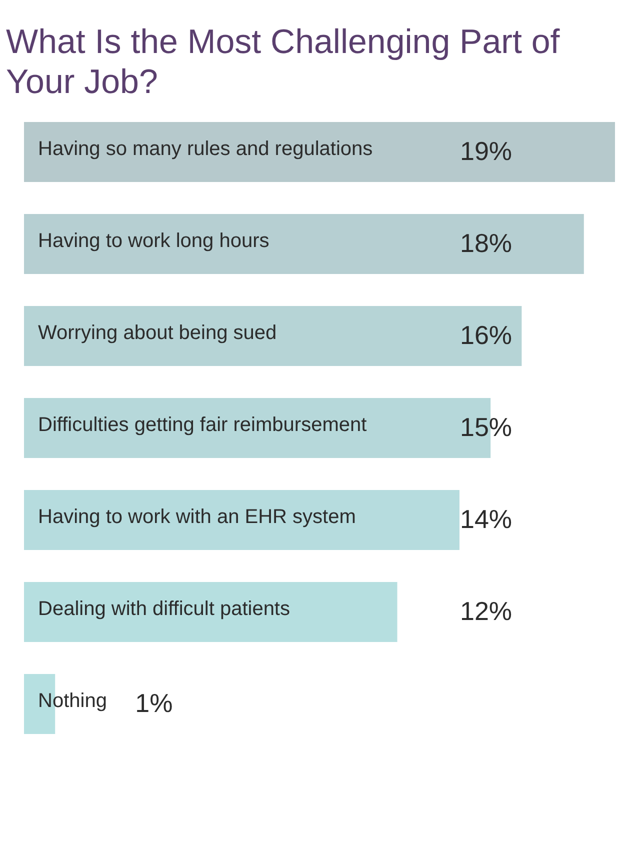 This screenshot has width=640, height=849. Describe the element at coordinates (203, 425) in the screenshot. I see `y-tick-label: Difficulties getting fair reimbursement` at that location.